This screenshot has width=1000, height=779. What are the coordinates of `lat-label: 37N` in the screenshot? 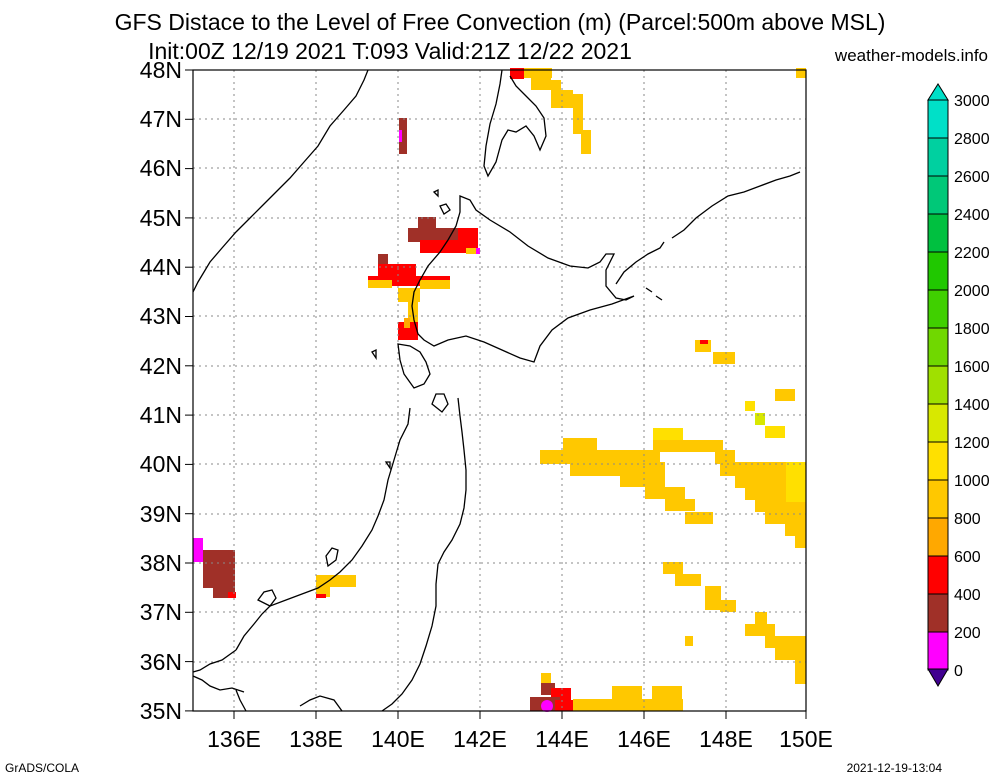 It's located at (161, 612).